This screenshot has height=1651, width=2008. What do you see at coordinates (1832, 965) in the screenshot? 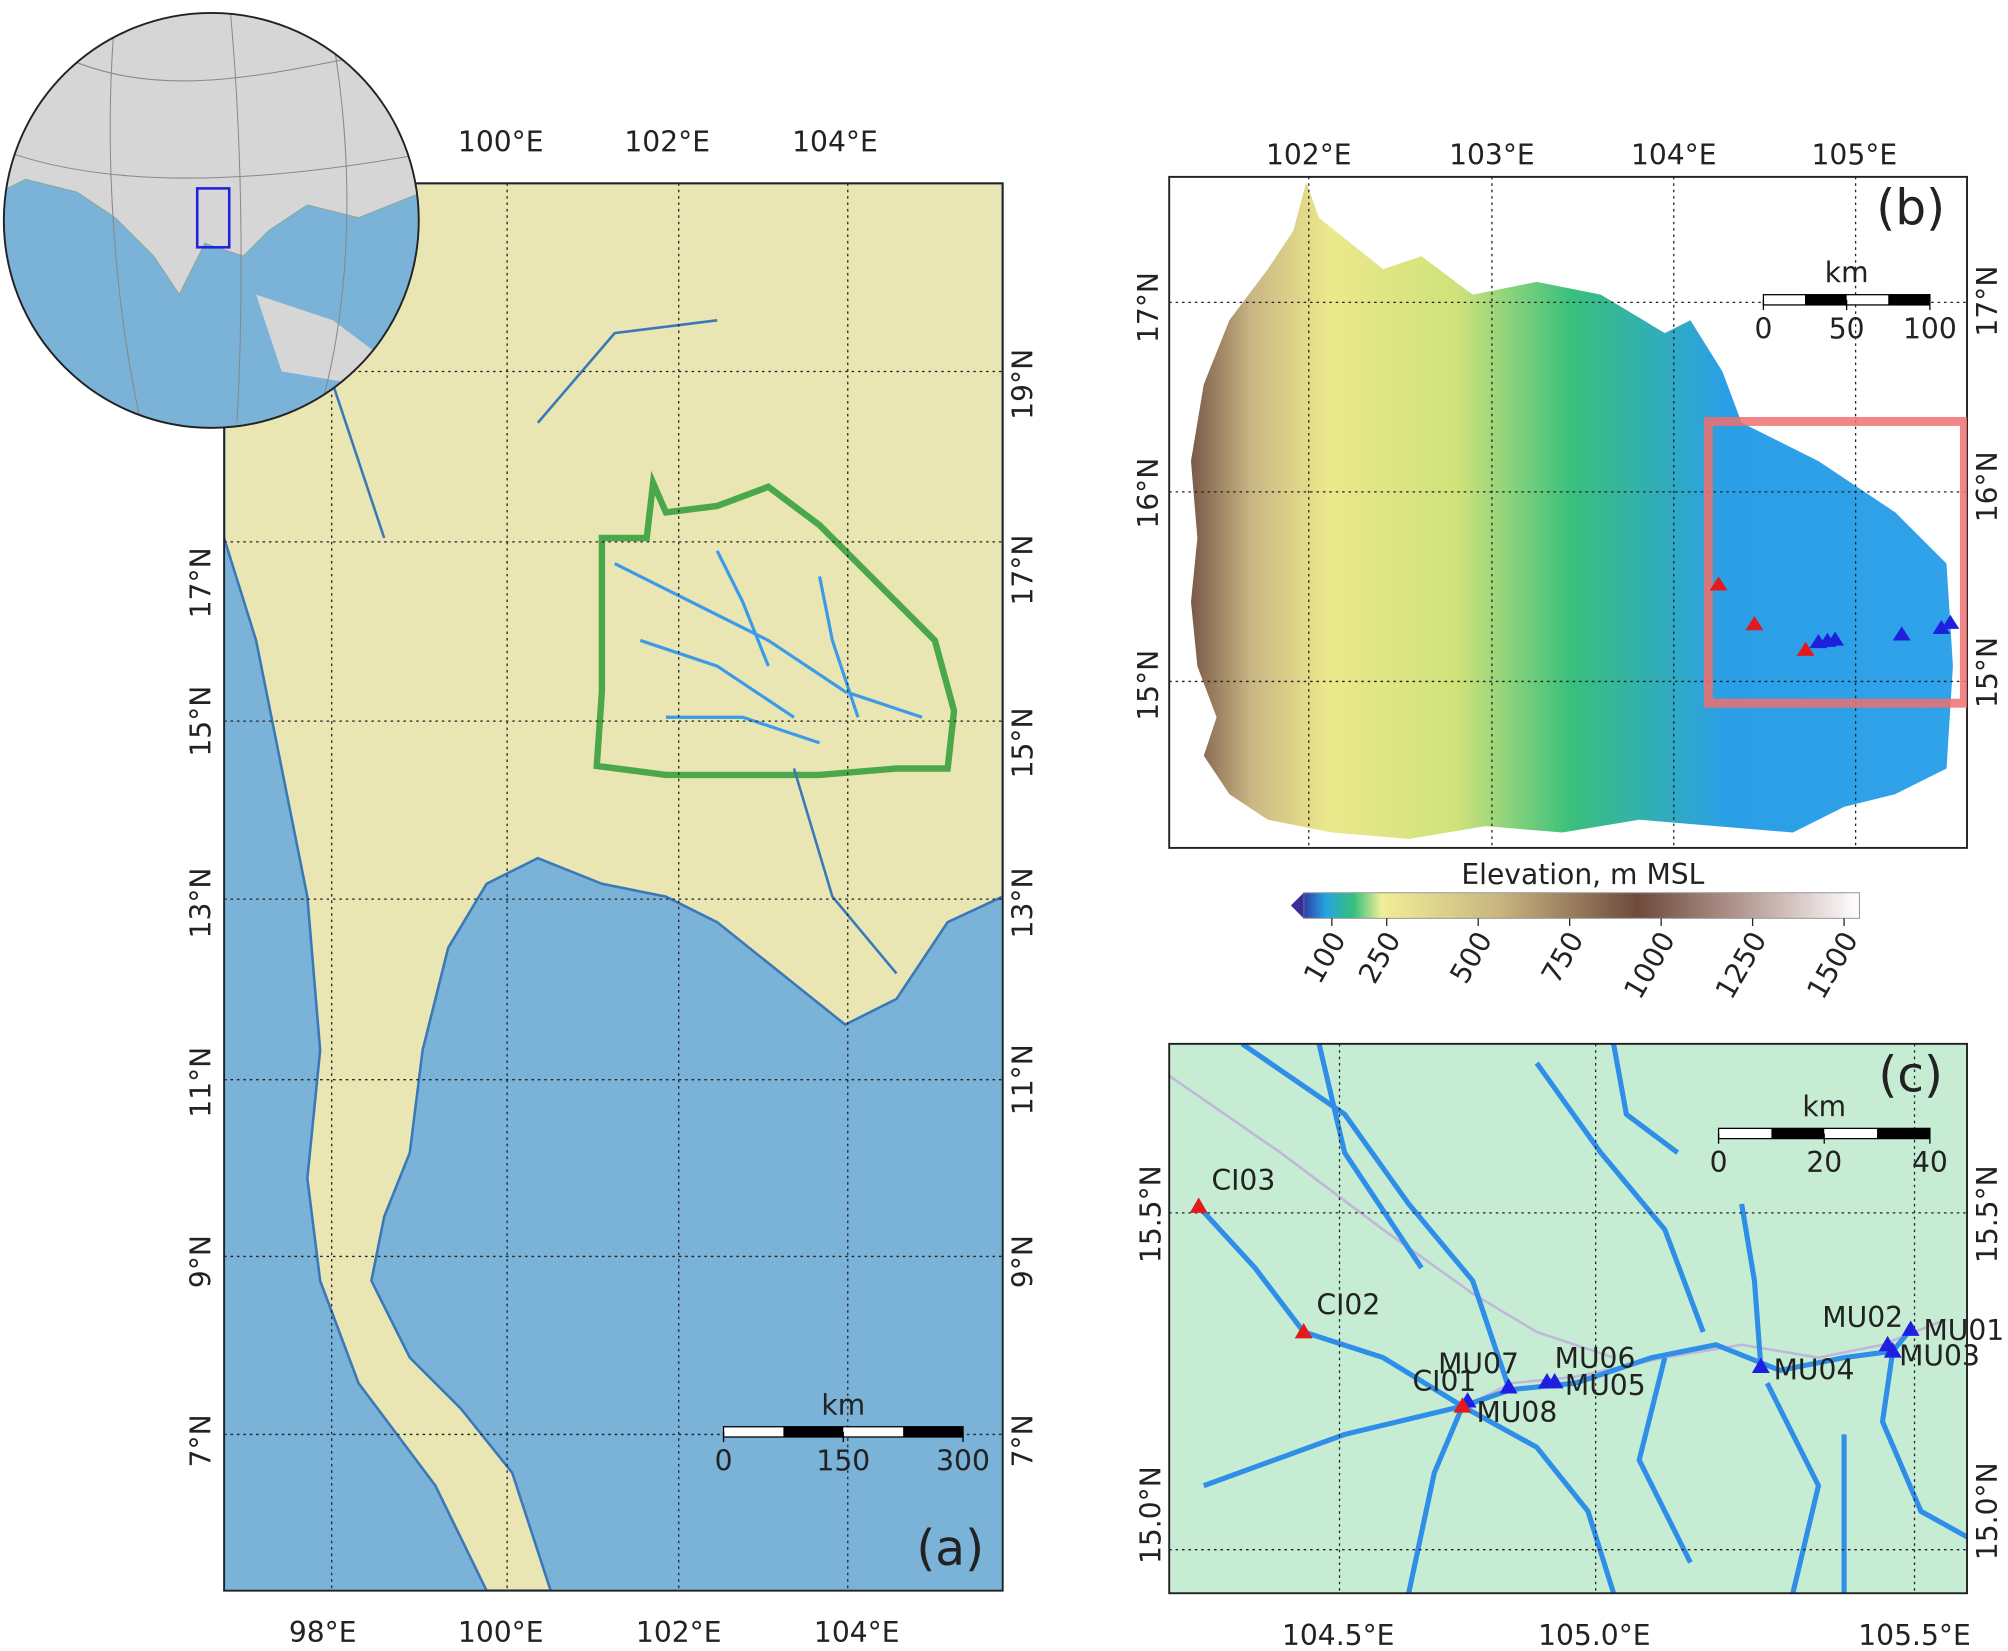
I see `colorbar-tick-label: 1500` at bounding box center [1832, 965].